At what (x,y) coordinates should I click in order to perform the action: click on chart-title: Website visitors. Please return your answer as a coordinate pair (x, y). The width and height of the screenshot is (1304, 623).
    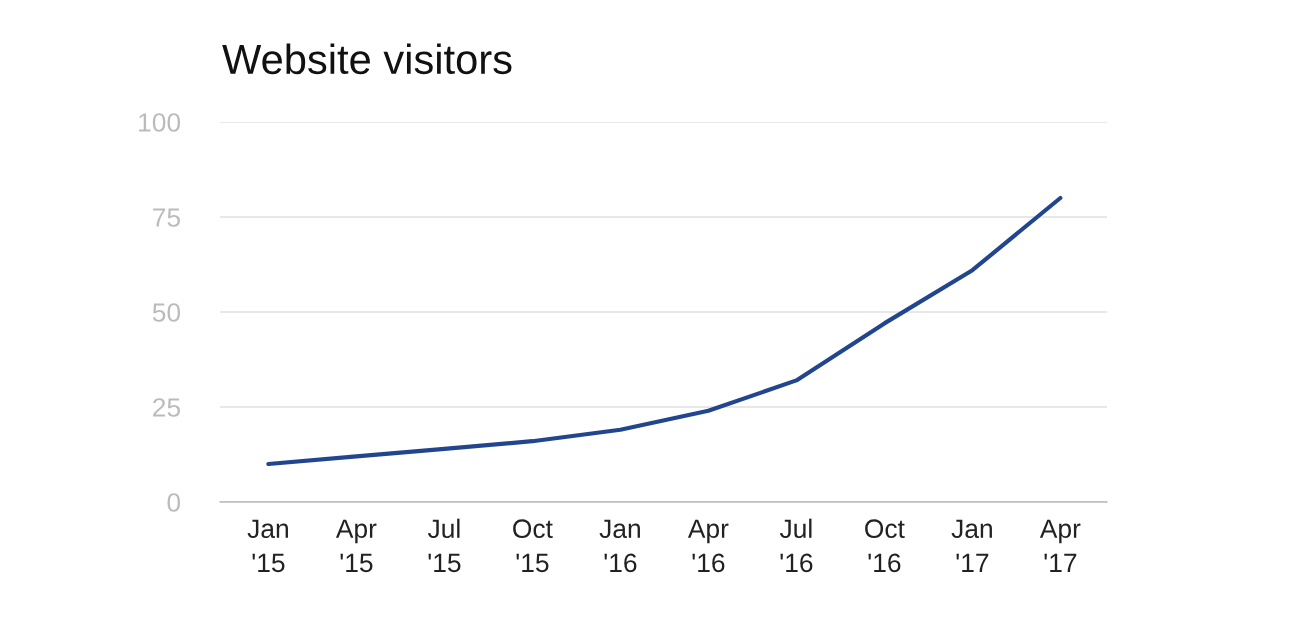
    Looking at the image, I should click on (367, 59).